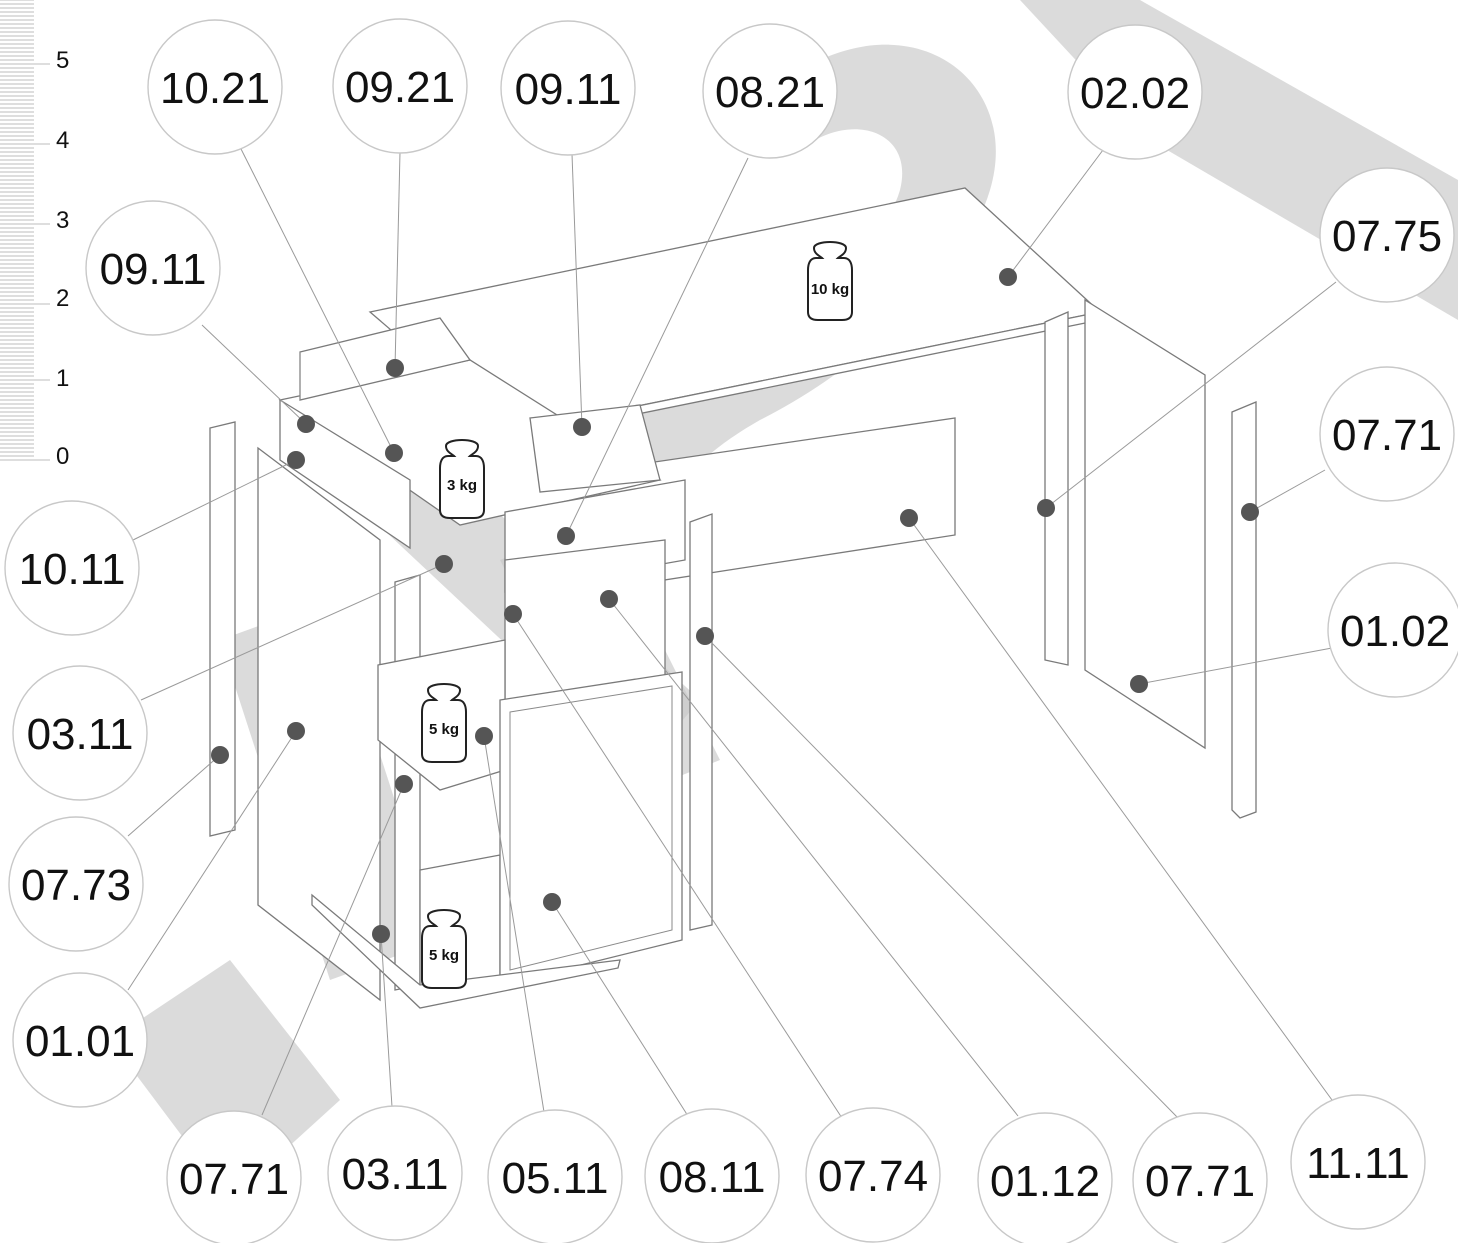 The image size is (1458, 1243). Describe the element at coordinates (1056, 488) in the screenshot. I see `right-front-leg` at that location.